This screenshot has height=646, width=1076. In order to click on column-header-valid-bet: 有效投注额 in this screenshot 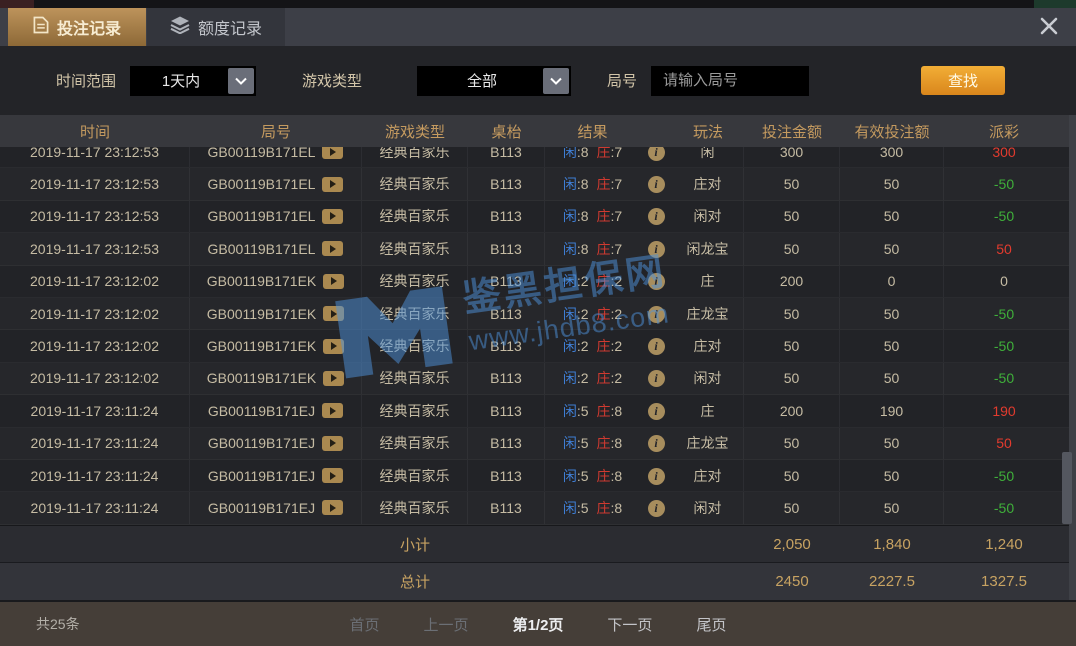, I will do `click(892, 132)`.